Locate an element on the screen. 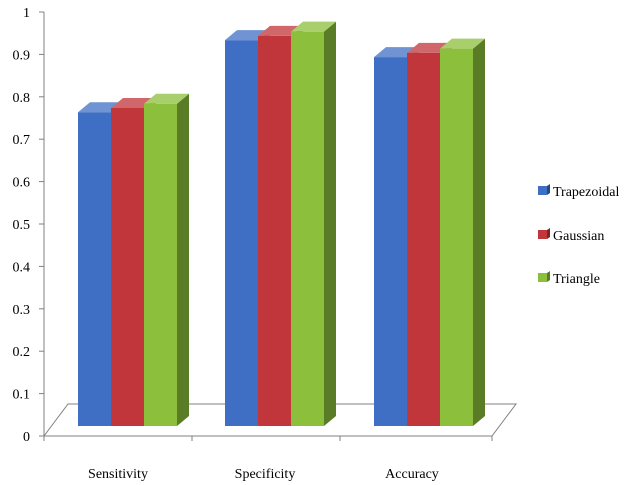 The width and height of the screenshot is (644, 485). legend-item-gaussian: Gaussian is located at coordinates (571, 236).